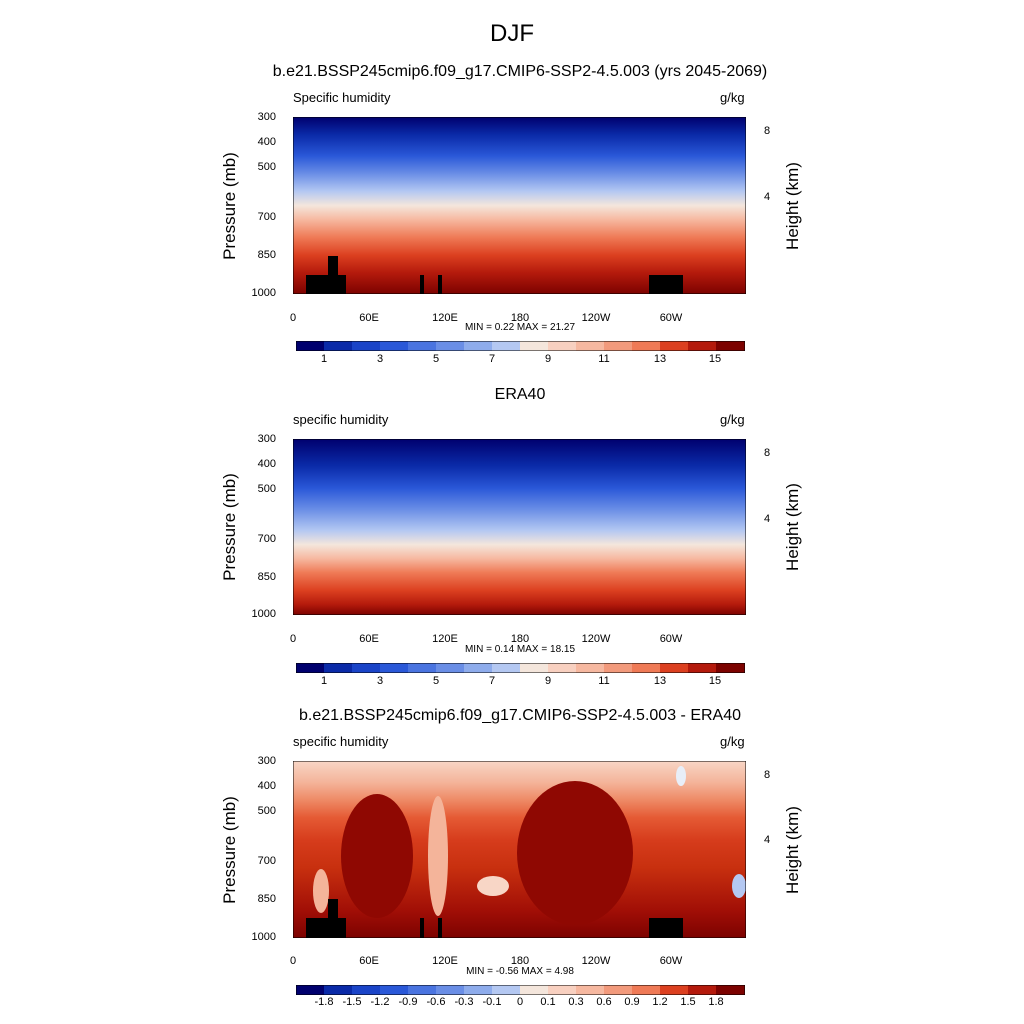  What do you see at coordinates (767, 197) in the screenshot?
I see `panel-1-y2tick: 4` at bounding box center [767, 197].